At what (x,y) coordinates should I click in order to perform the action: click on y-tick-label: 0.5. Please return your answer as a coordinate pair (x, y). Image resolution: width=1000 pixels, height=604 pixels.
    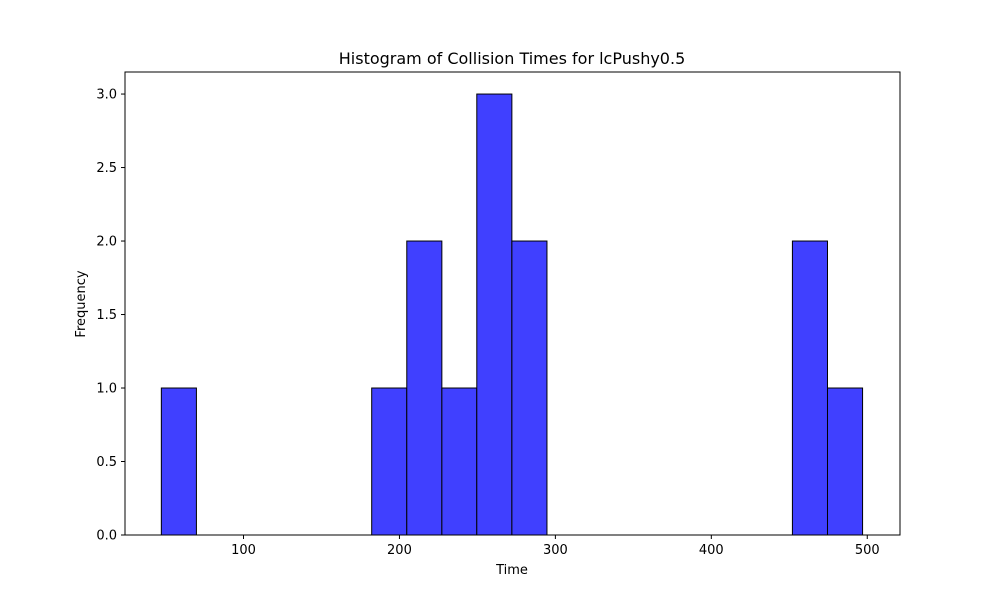
    Looking at the image, I should click on (106, 462).